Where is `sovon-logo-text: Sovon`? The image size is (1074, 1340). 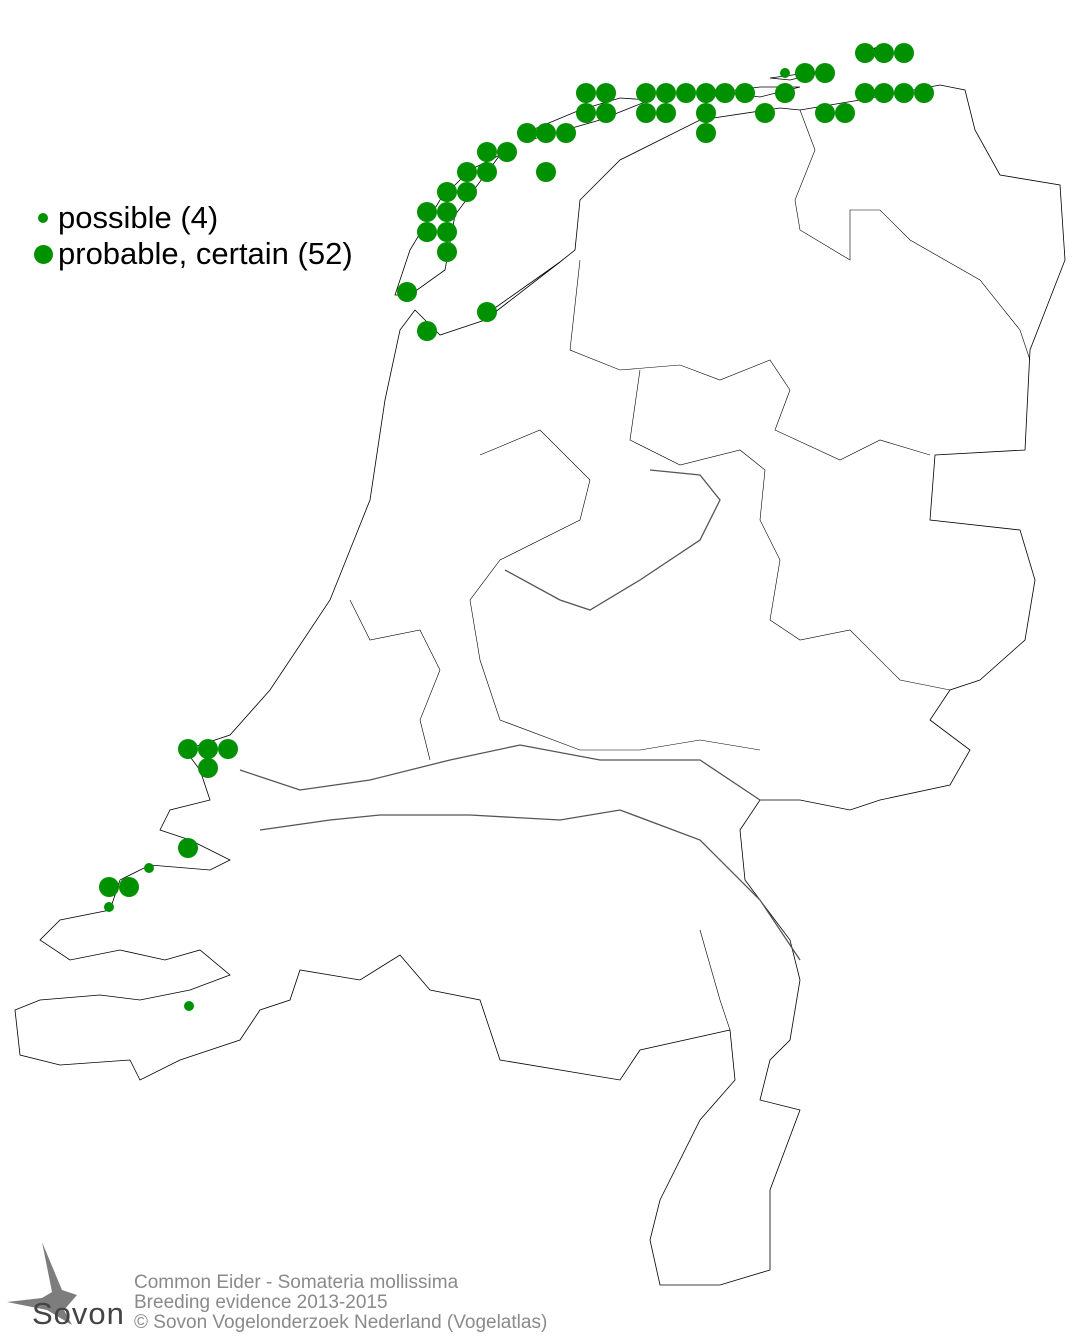
sovon-logo-text: Sovon is located at coordinates (78, 1313).